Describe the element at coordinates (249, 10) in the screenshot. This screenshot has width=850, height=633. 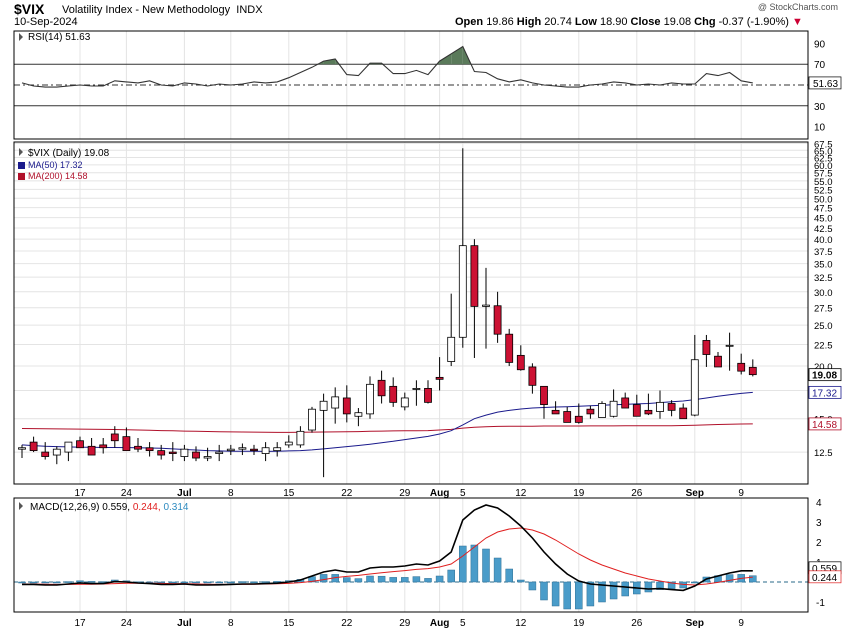
I see `exchange-label: INDX` at that location.